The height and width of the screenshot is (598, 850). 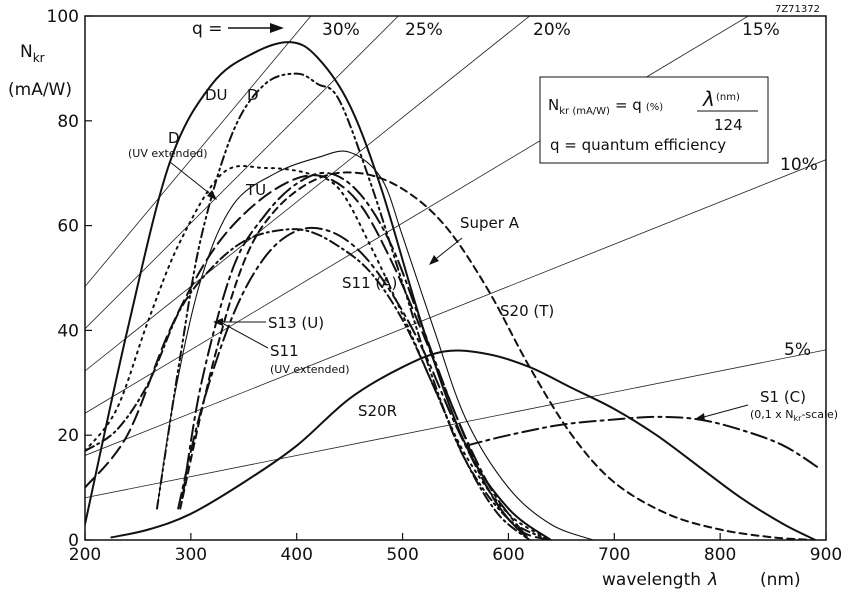 I want to click on x-tick-label: 900, so click(x=826, y=555).